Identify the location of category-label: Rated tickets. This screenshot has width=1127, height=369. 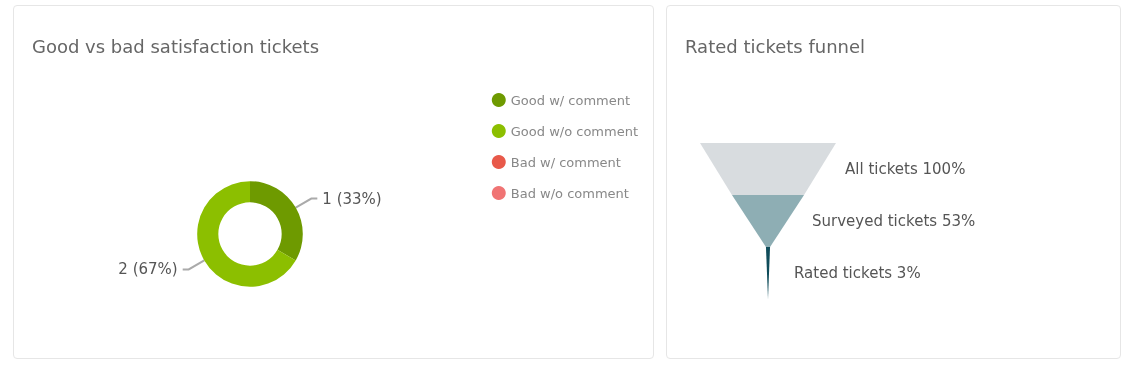
(843, 273).